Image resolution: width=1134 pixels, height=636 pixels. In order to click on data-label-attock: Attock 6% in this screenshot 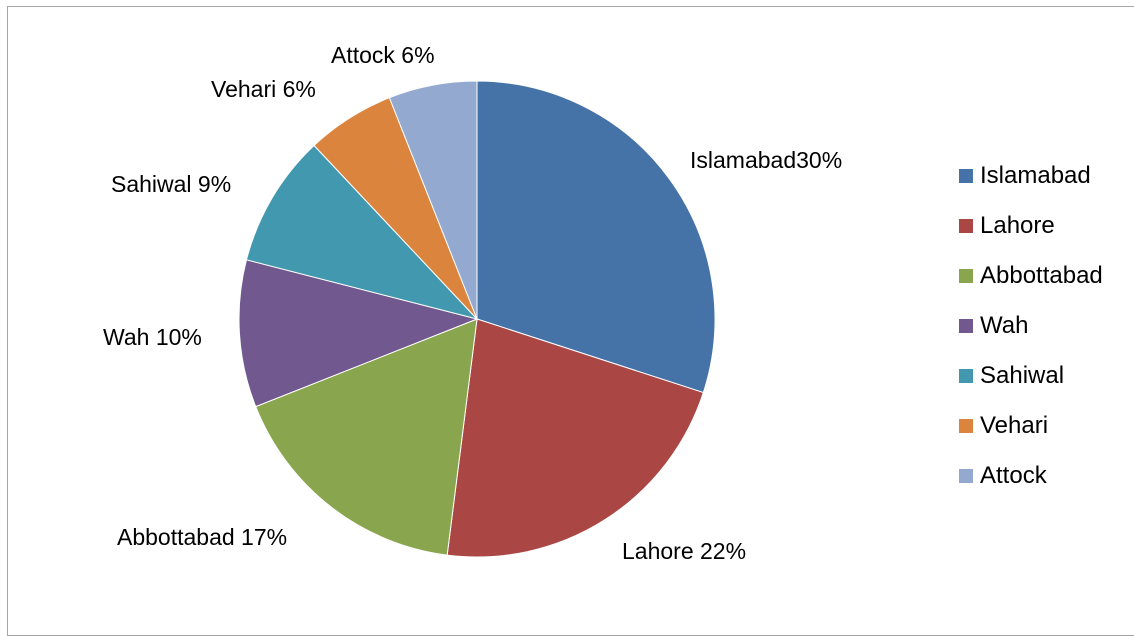, I will do `click(383, 55)`.